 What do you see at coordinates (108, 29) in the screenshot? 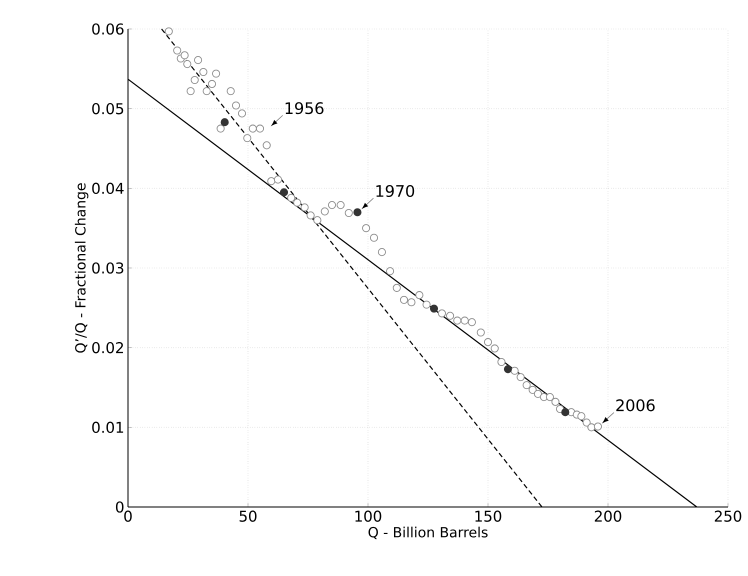
I see `y-tick-label: 0.06` at bounding box center [108, 29].